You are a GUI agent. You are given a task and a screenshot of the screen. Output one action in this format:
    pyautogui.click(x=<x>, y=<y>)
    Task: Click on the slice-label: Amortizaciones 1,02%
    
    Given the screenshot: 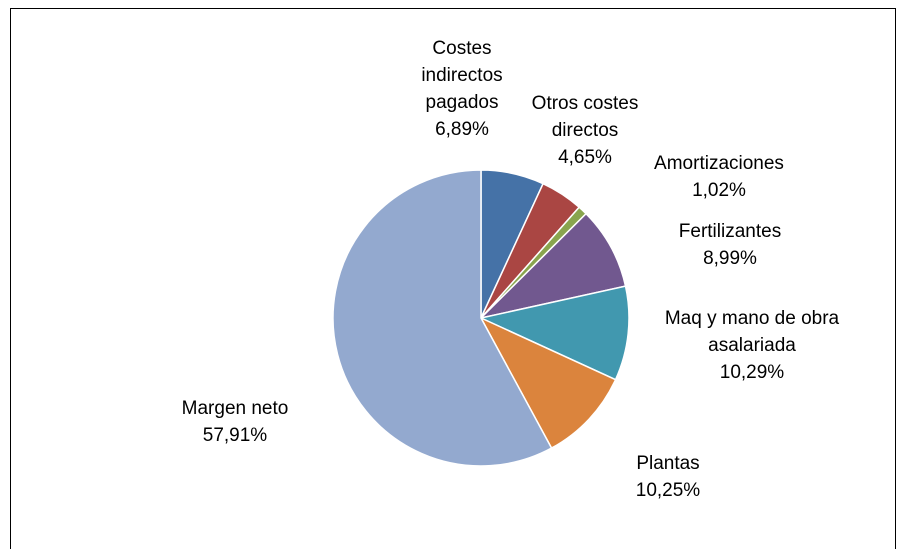 What is the action you would take?
    pyautogui.click(x=719, y=177)
    